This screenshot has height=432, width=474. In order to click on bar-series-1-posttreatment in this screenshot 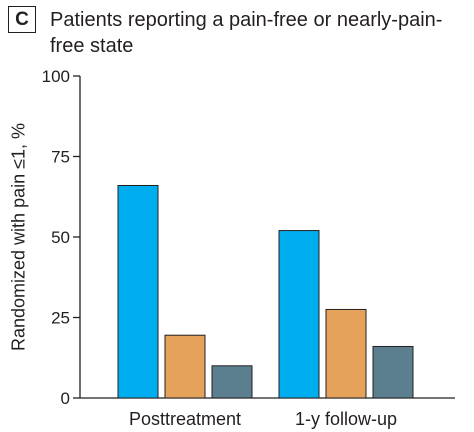, I will do `click(138, 291)`.